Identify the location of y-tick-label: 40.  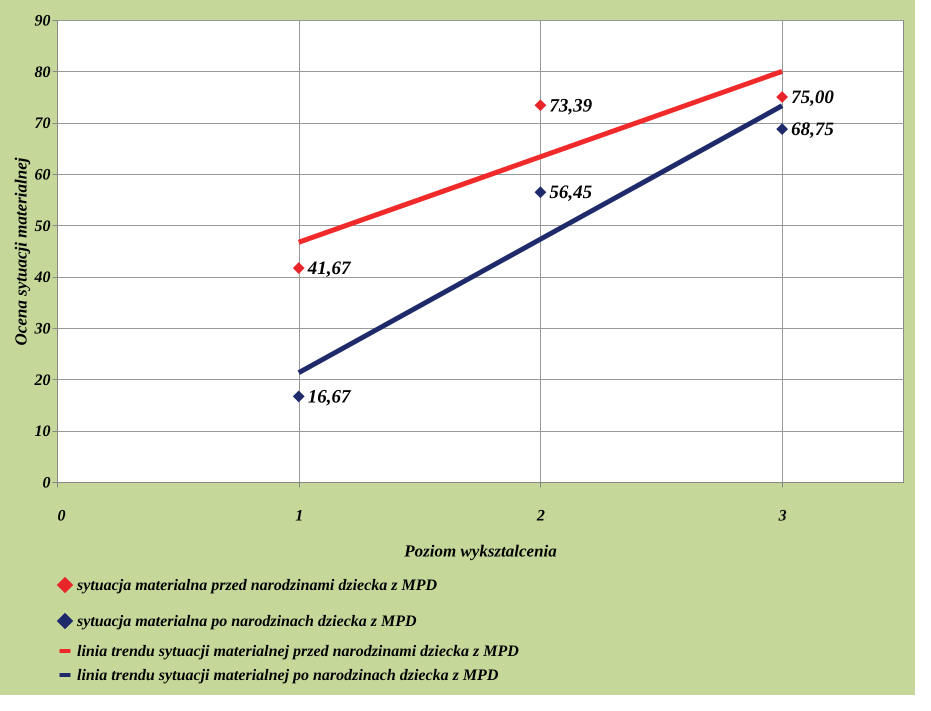
(42, 277).